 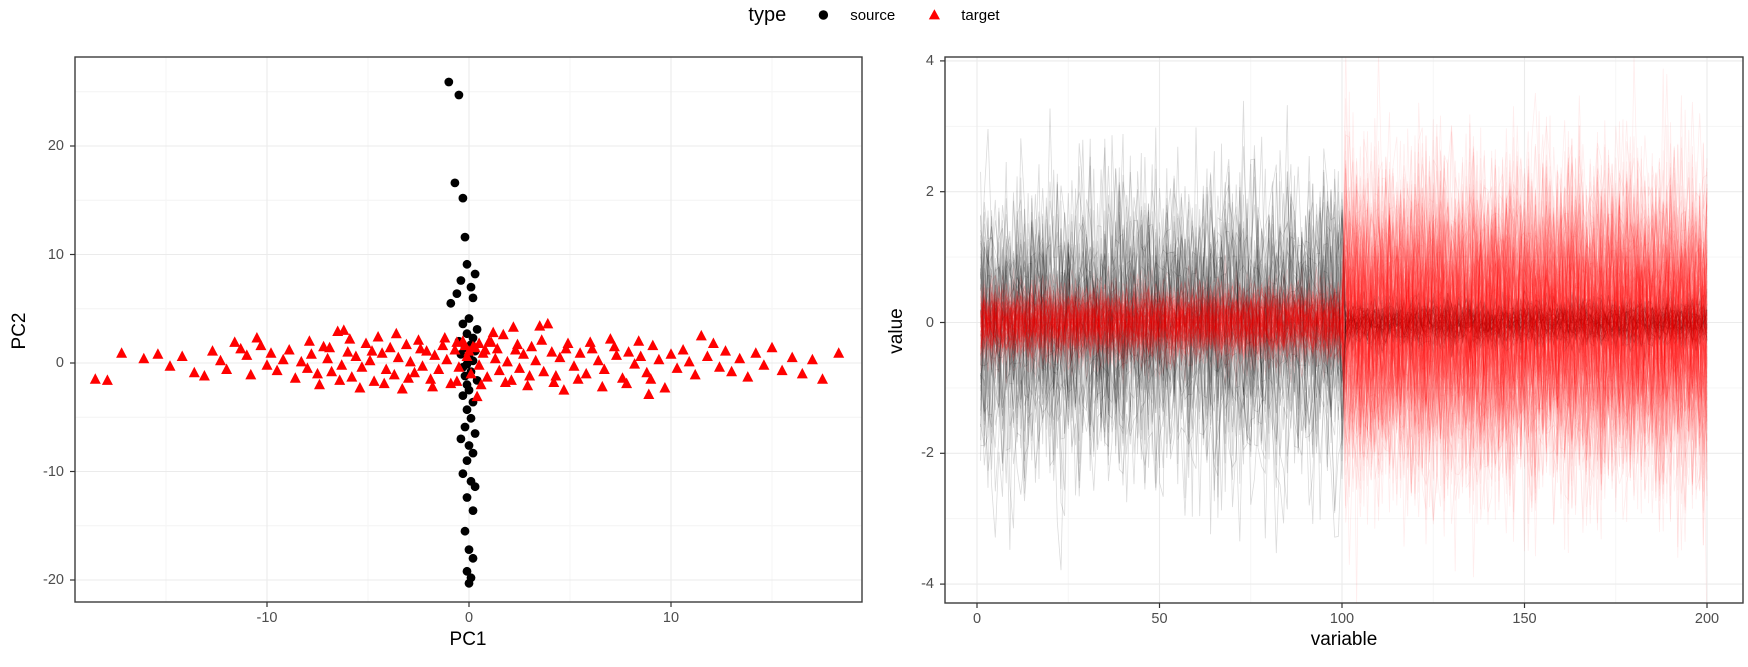 What do you see at coordinates (1342, 619) in the screenshot?
I see `x-tick-label: 100` at bounding box center [1342, 619].